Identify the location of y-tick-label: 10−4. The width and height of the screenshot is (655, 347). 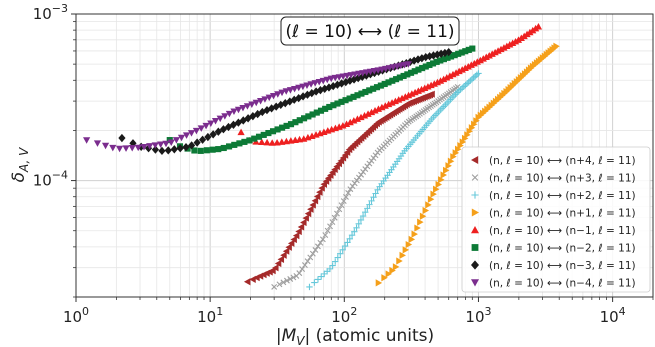
(50, 179).